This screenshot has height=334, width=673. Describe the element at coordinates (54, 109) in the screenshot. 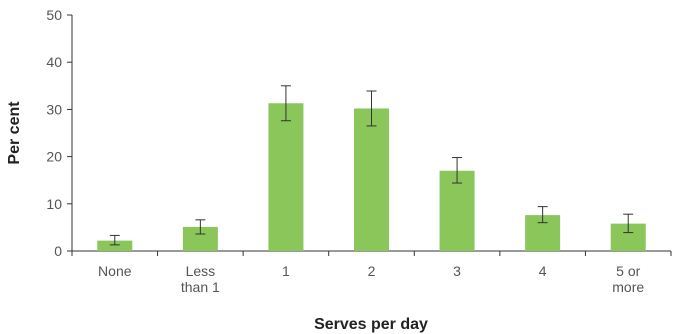

I see `y-tick-label: 30` at that location.